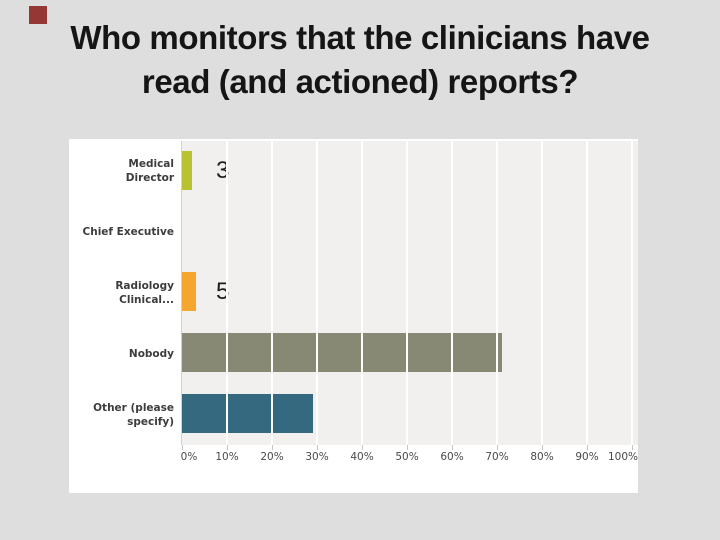  Describe the element at coordinates (189, 457) in the screenshot. I see `axis-tick-label: 0%` at that location.